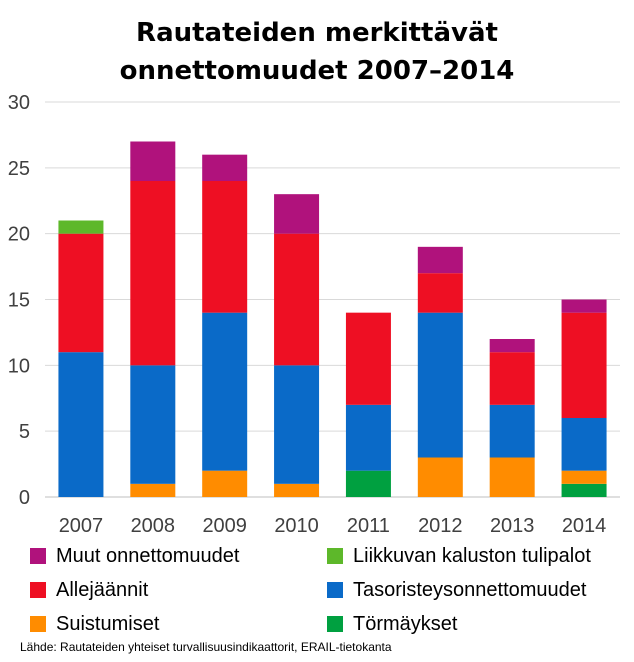 Image resolution: width=634 pixels, height=662 pixels. I want to click on x-tick-label: 2011, so click(368, 526).